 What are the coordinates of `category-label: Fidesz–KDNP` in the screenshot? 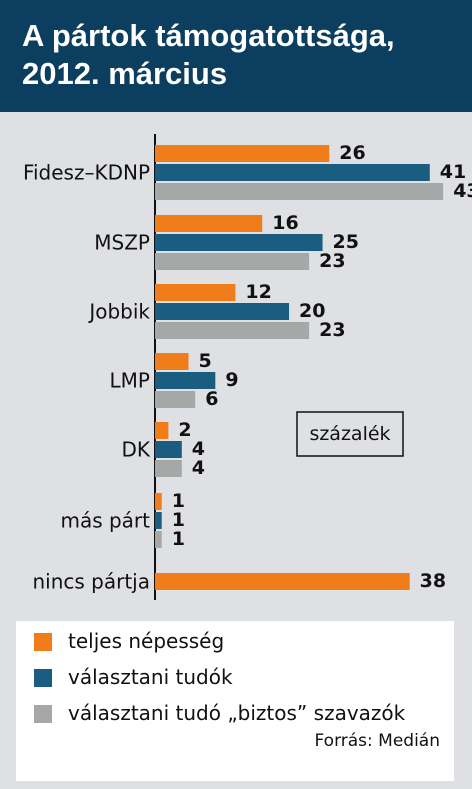 It's located at (86, 173).